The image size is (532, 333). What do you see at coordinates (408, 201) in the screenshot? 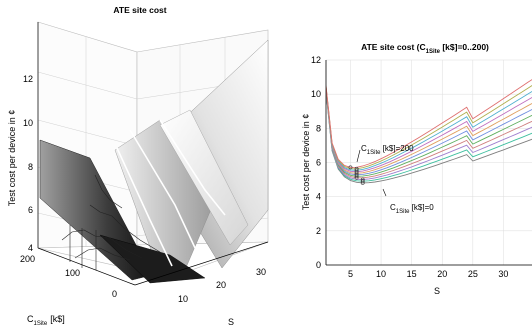
I see `annotation-0: C1Site [k$]=0` at bounding box center [408, 201].